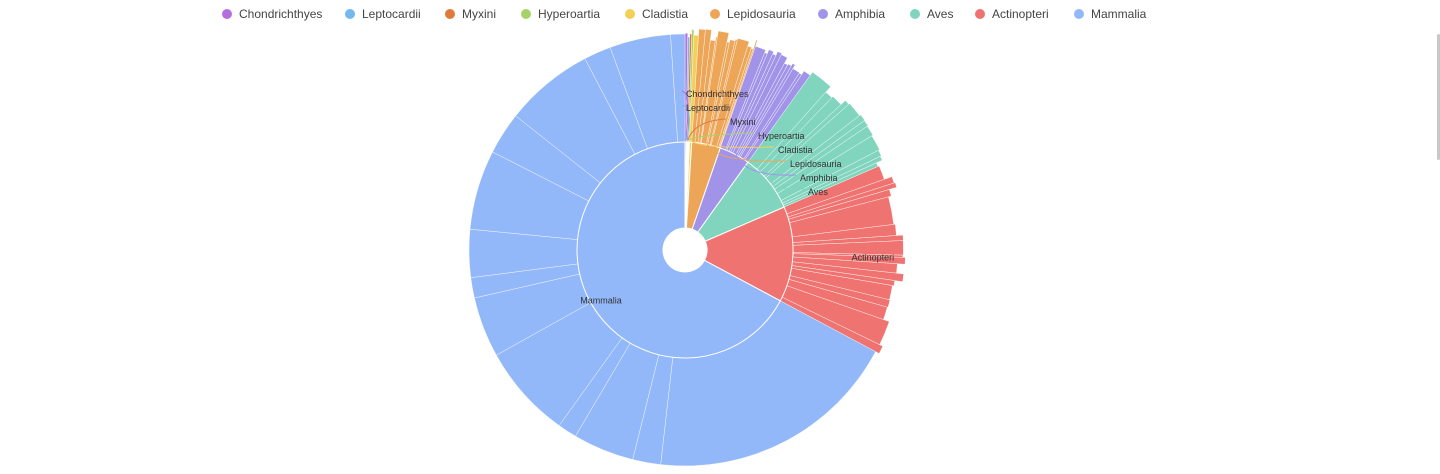 The image size is (1440, 474). What do you see at coordinates (281, 14) in the screenshot?
I see `legend-label: Chondrichthyes` at bounding box center [281, 14].